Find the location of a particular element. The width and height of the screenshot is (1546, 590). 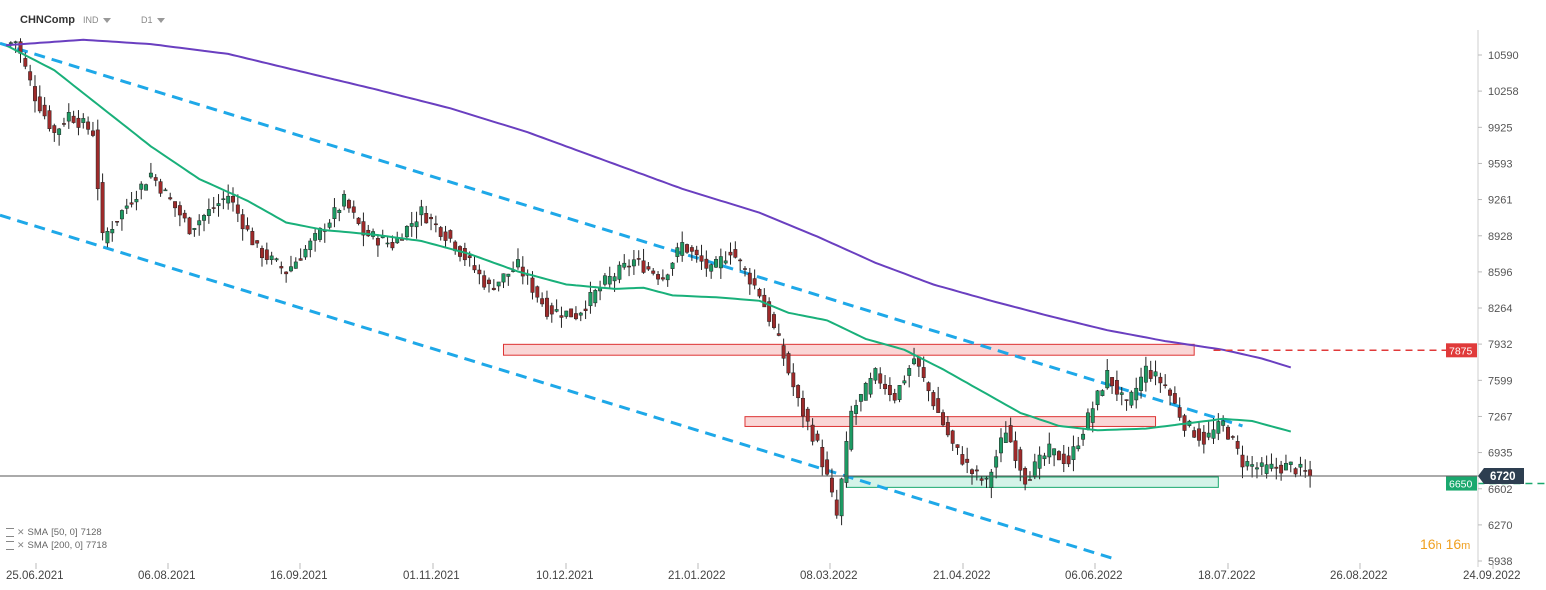

legend-item-sma200: ✕ SMA [200, 0] 7718 is located at coordinates (56, 545).